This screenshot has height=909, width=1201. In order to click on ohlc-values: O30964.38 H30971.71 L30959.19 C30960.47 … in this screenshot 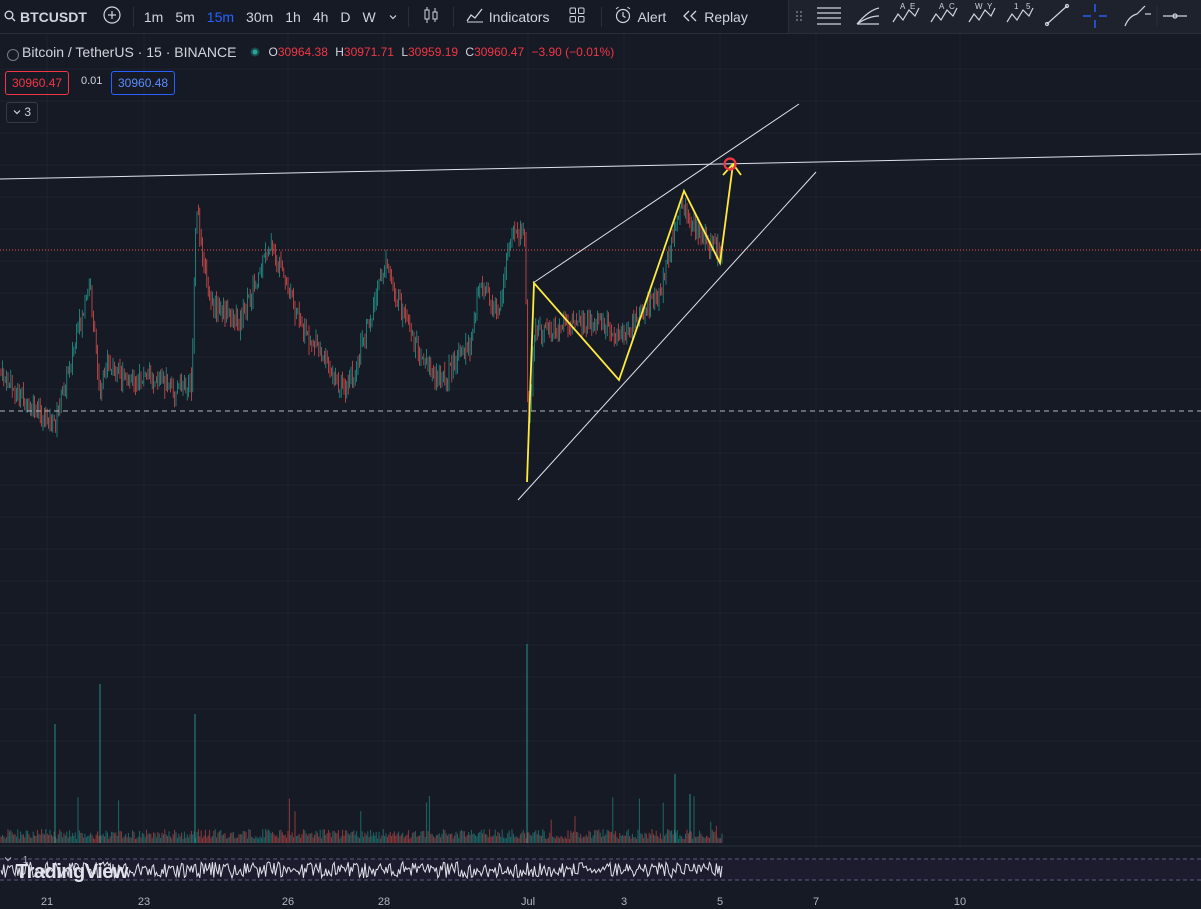, I will do `click(441, 52)`.